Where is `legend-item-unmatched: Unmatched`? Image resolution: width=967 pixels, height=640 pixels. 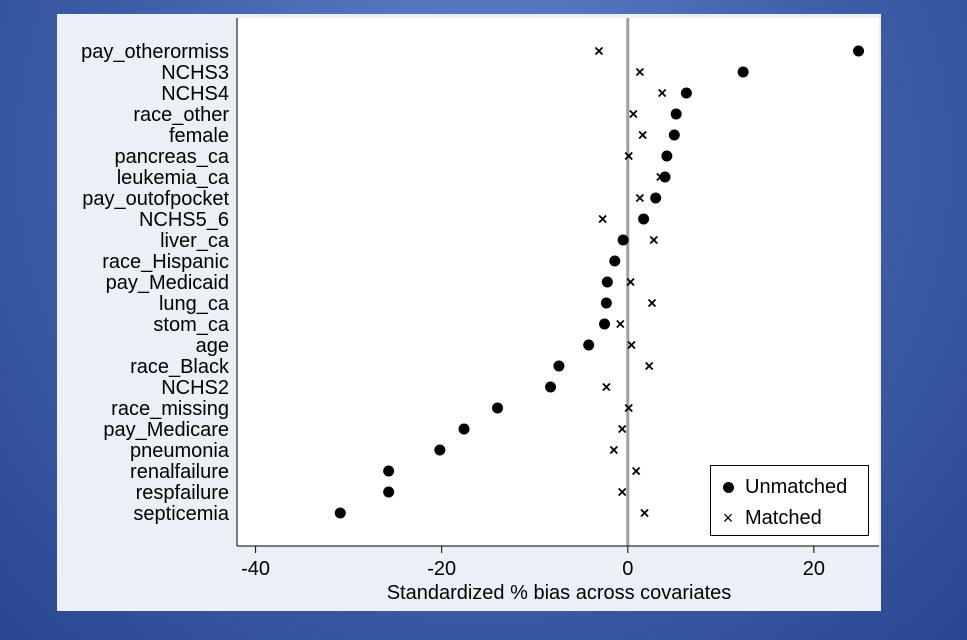 legend-item-unmatched: Unmatched is located at coordinates (779, 487).